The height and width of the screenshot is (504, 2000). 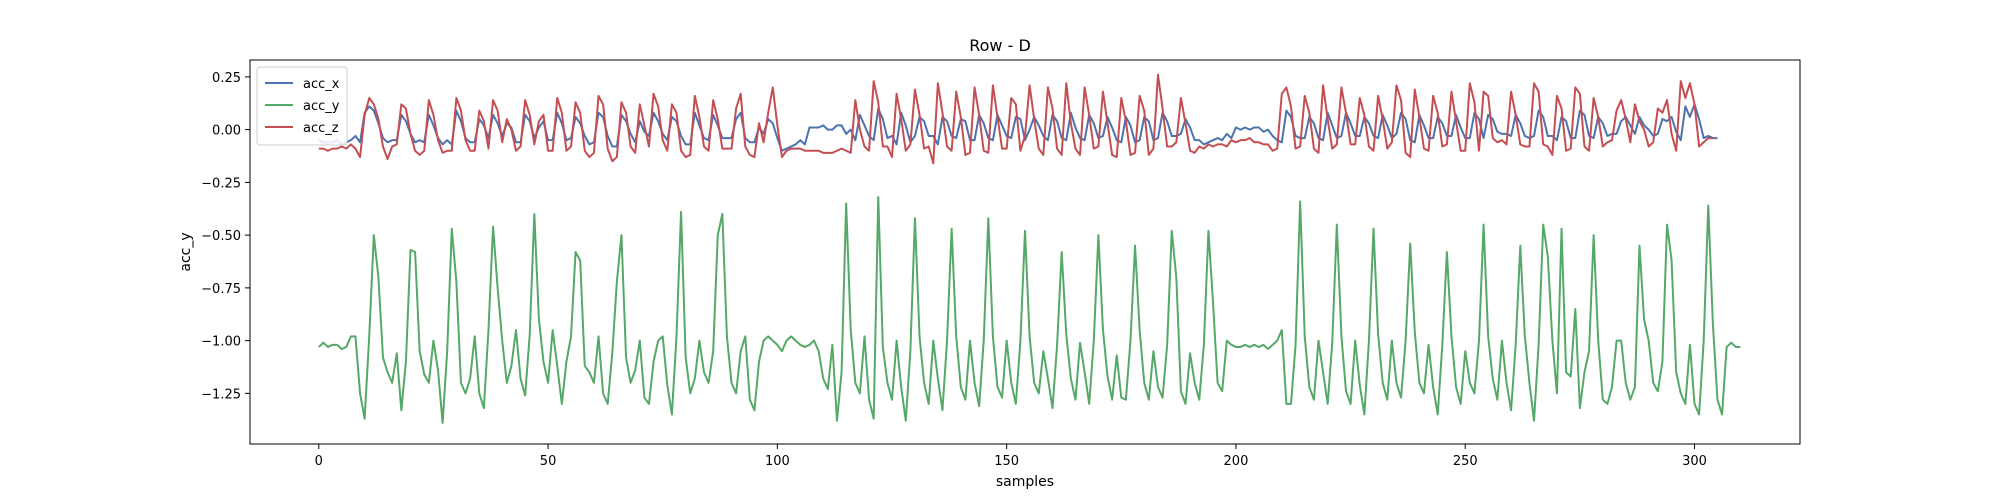 What do you see at coordinates (1465, 461) in the screenshot?
I see `x-tick-label: 250` at bounding box center [1465, 461].